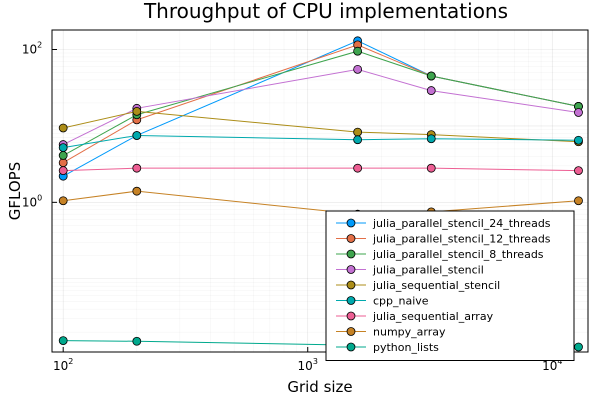 The width and height of the screenshot is (600, 400). What do you see at coordinates (406, 347) in the screenshot?
I see `legend-label: python_lists` at bounding box center [406, 347].